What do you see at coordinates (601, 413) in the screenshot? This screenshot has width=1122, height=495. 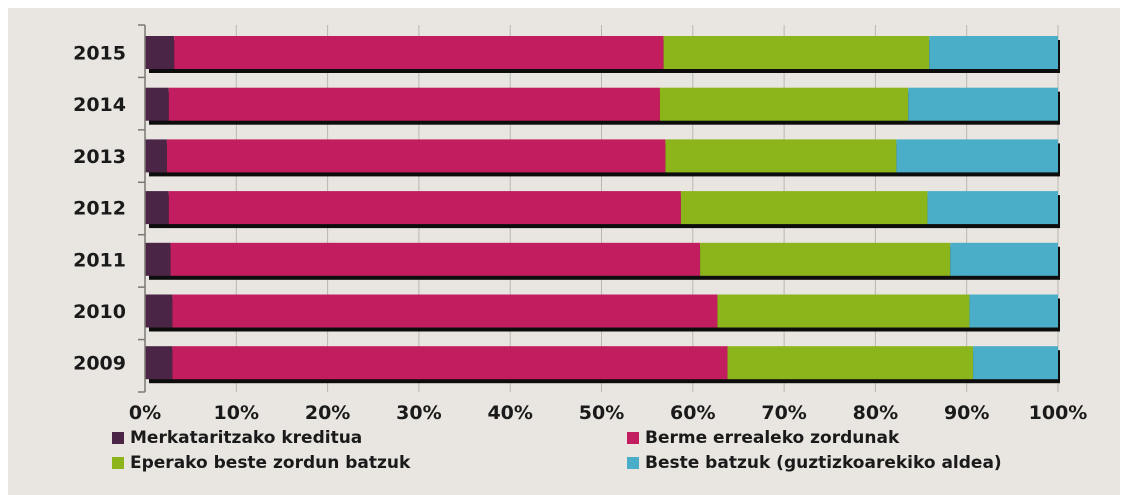 I see `x-tick-label: 50%` at bounding box center [601, 413].